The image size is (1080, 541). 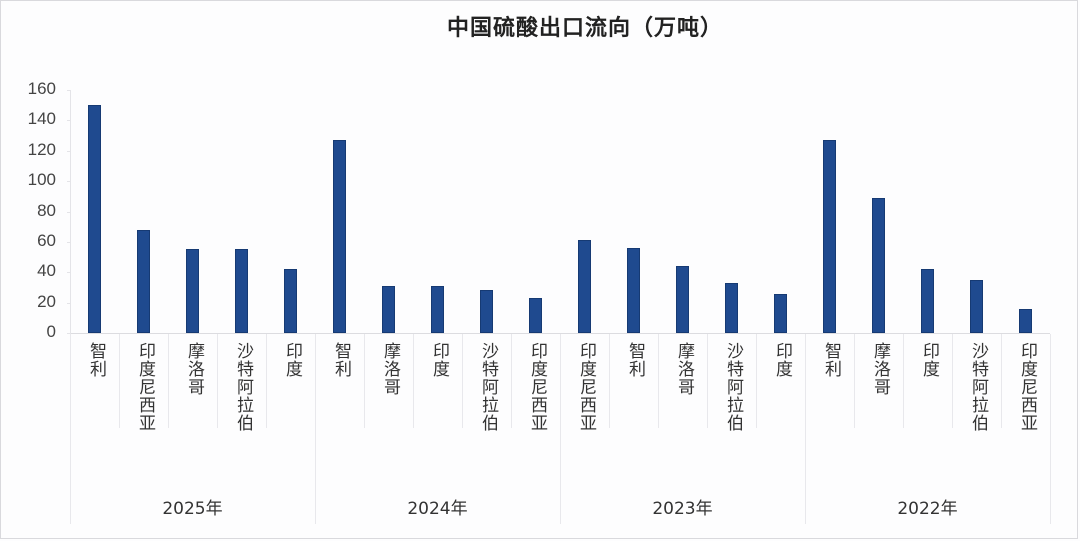 What do you see at coordinates (41, 119) in the screenshot?
I see `y-tick-label: 140` at bounding box center [41, 119].